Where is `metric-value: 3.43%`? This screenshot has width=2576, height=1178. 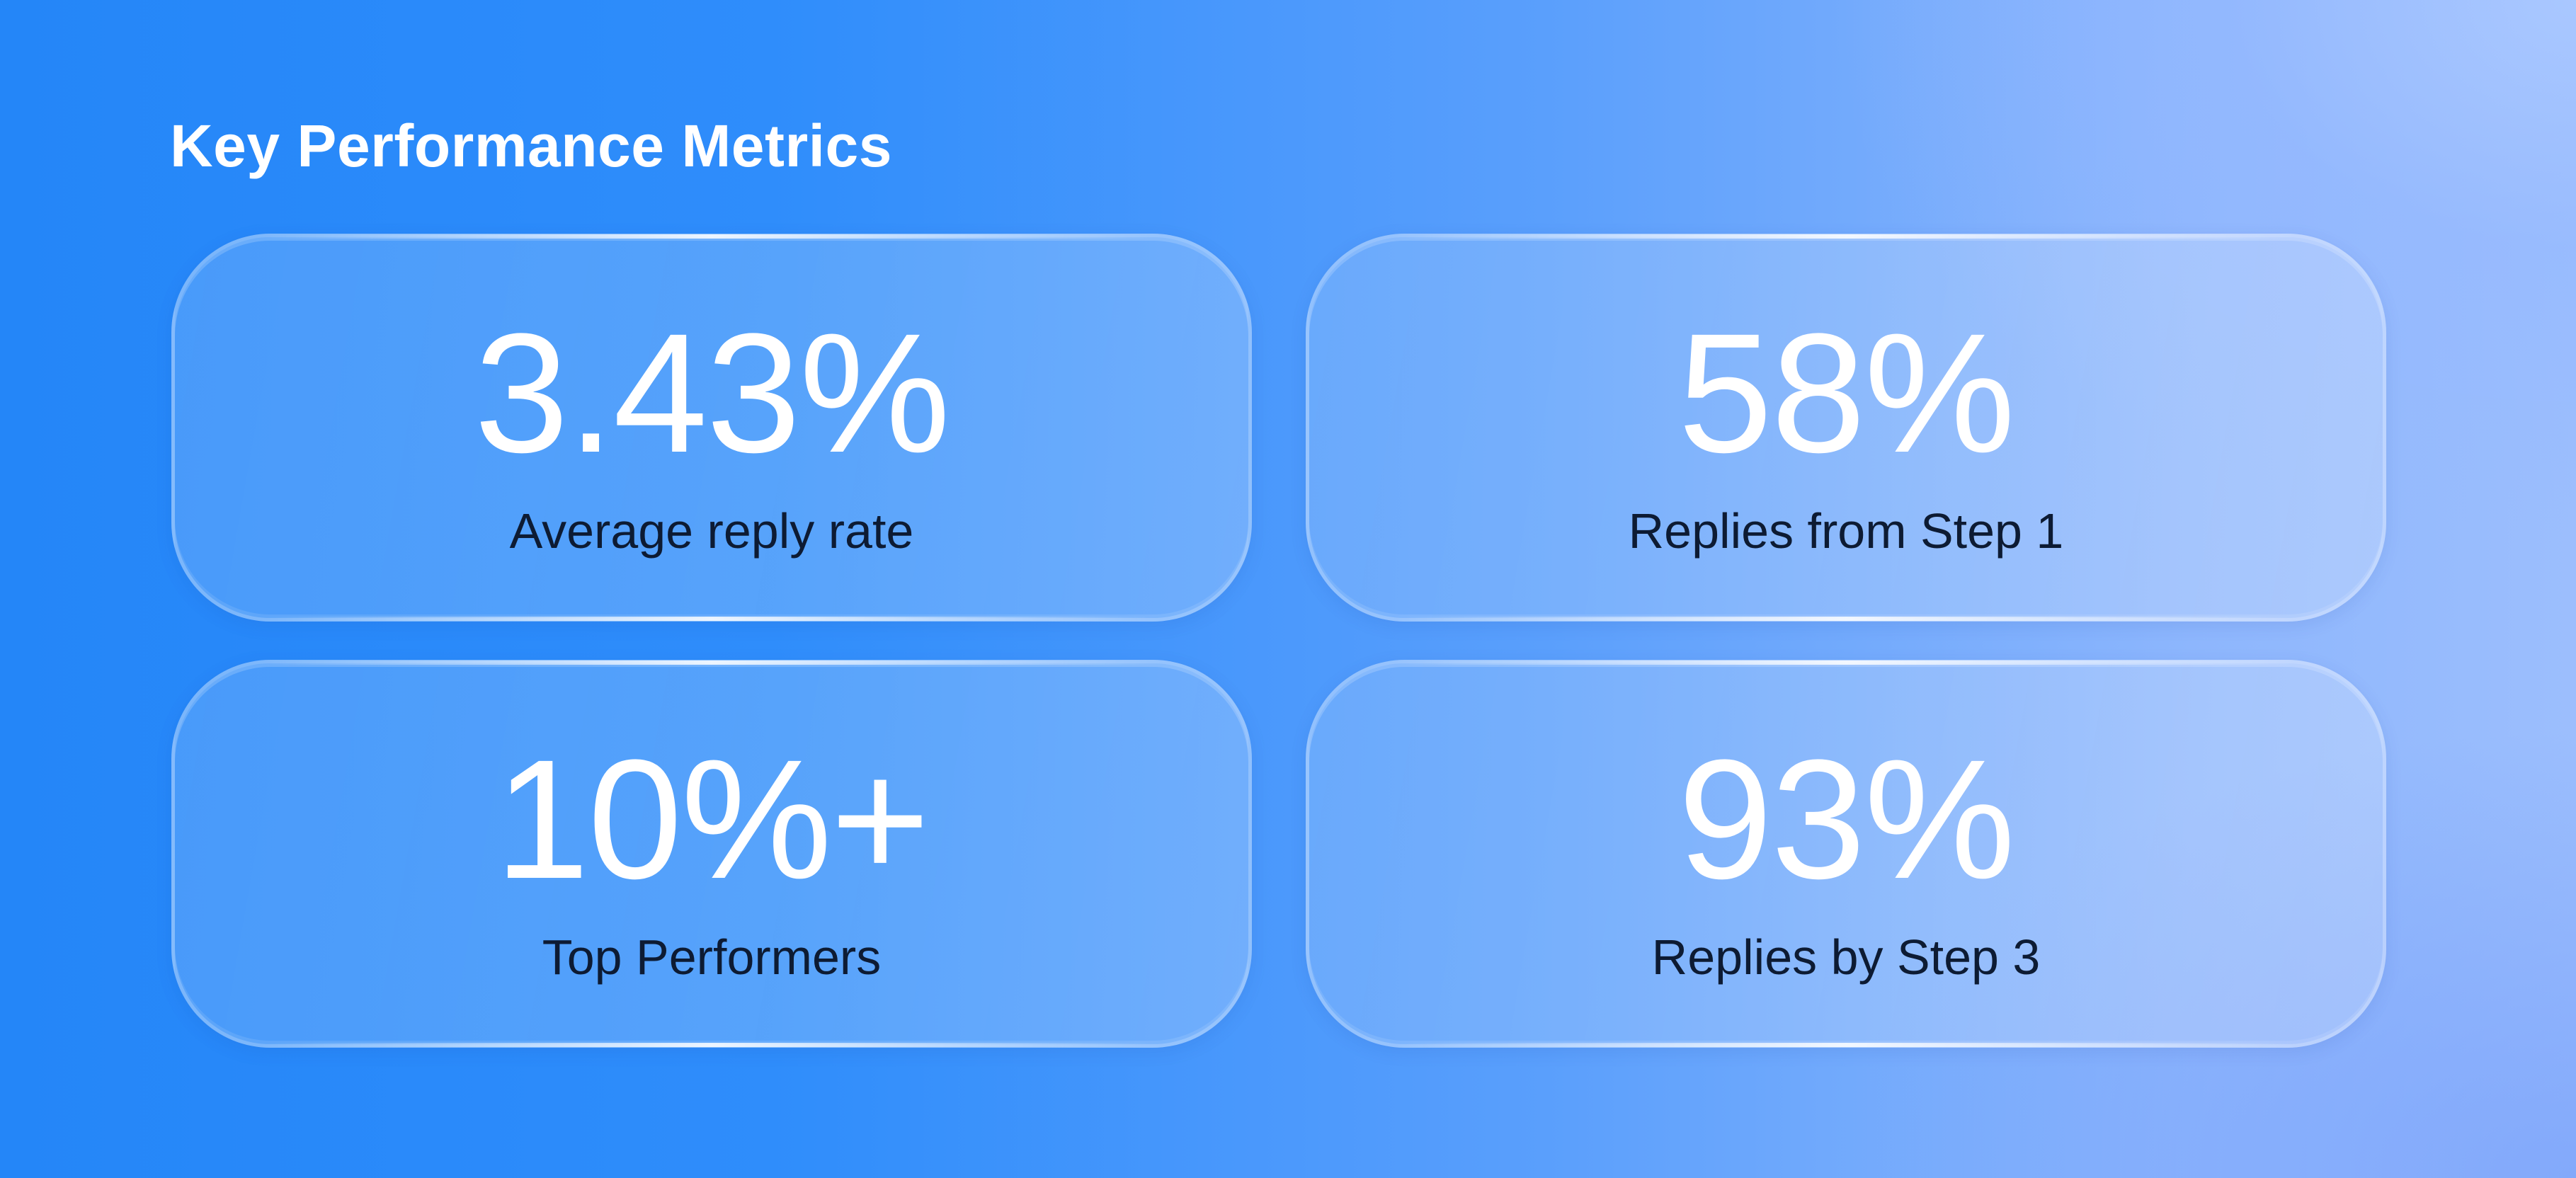
metric-value: 3.43% is located at coordinates (713, 393).